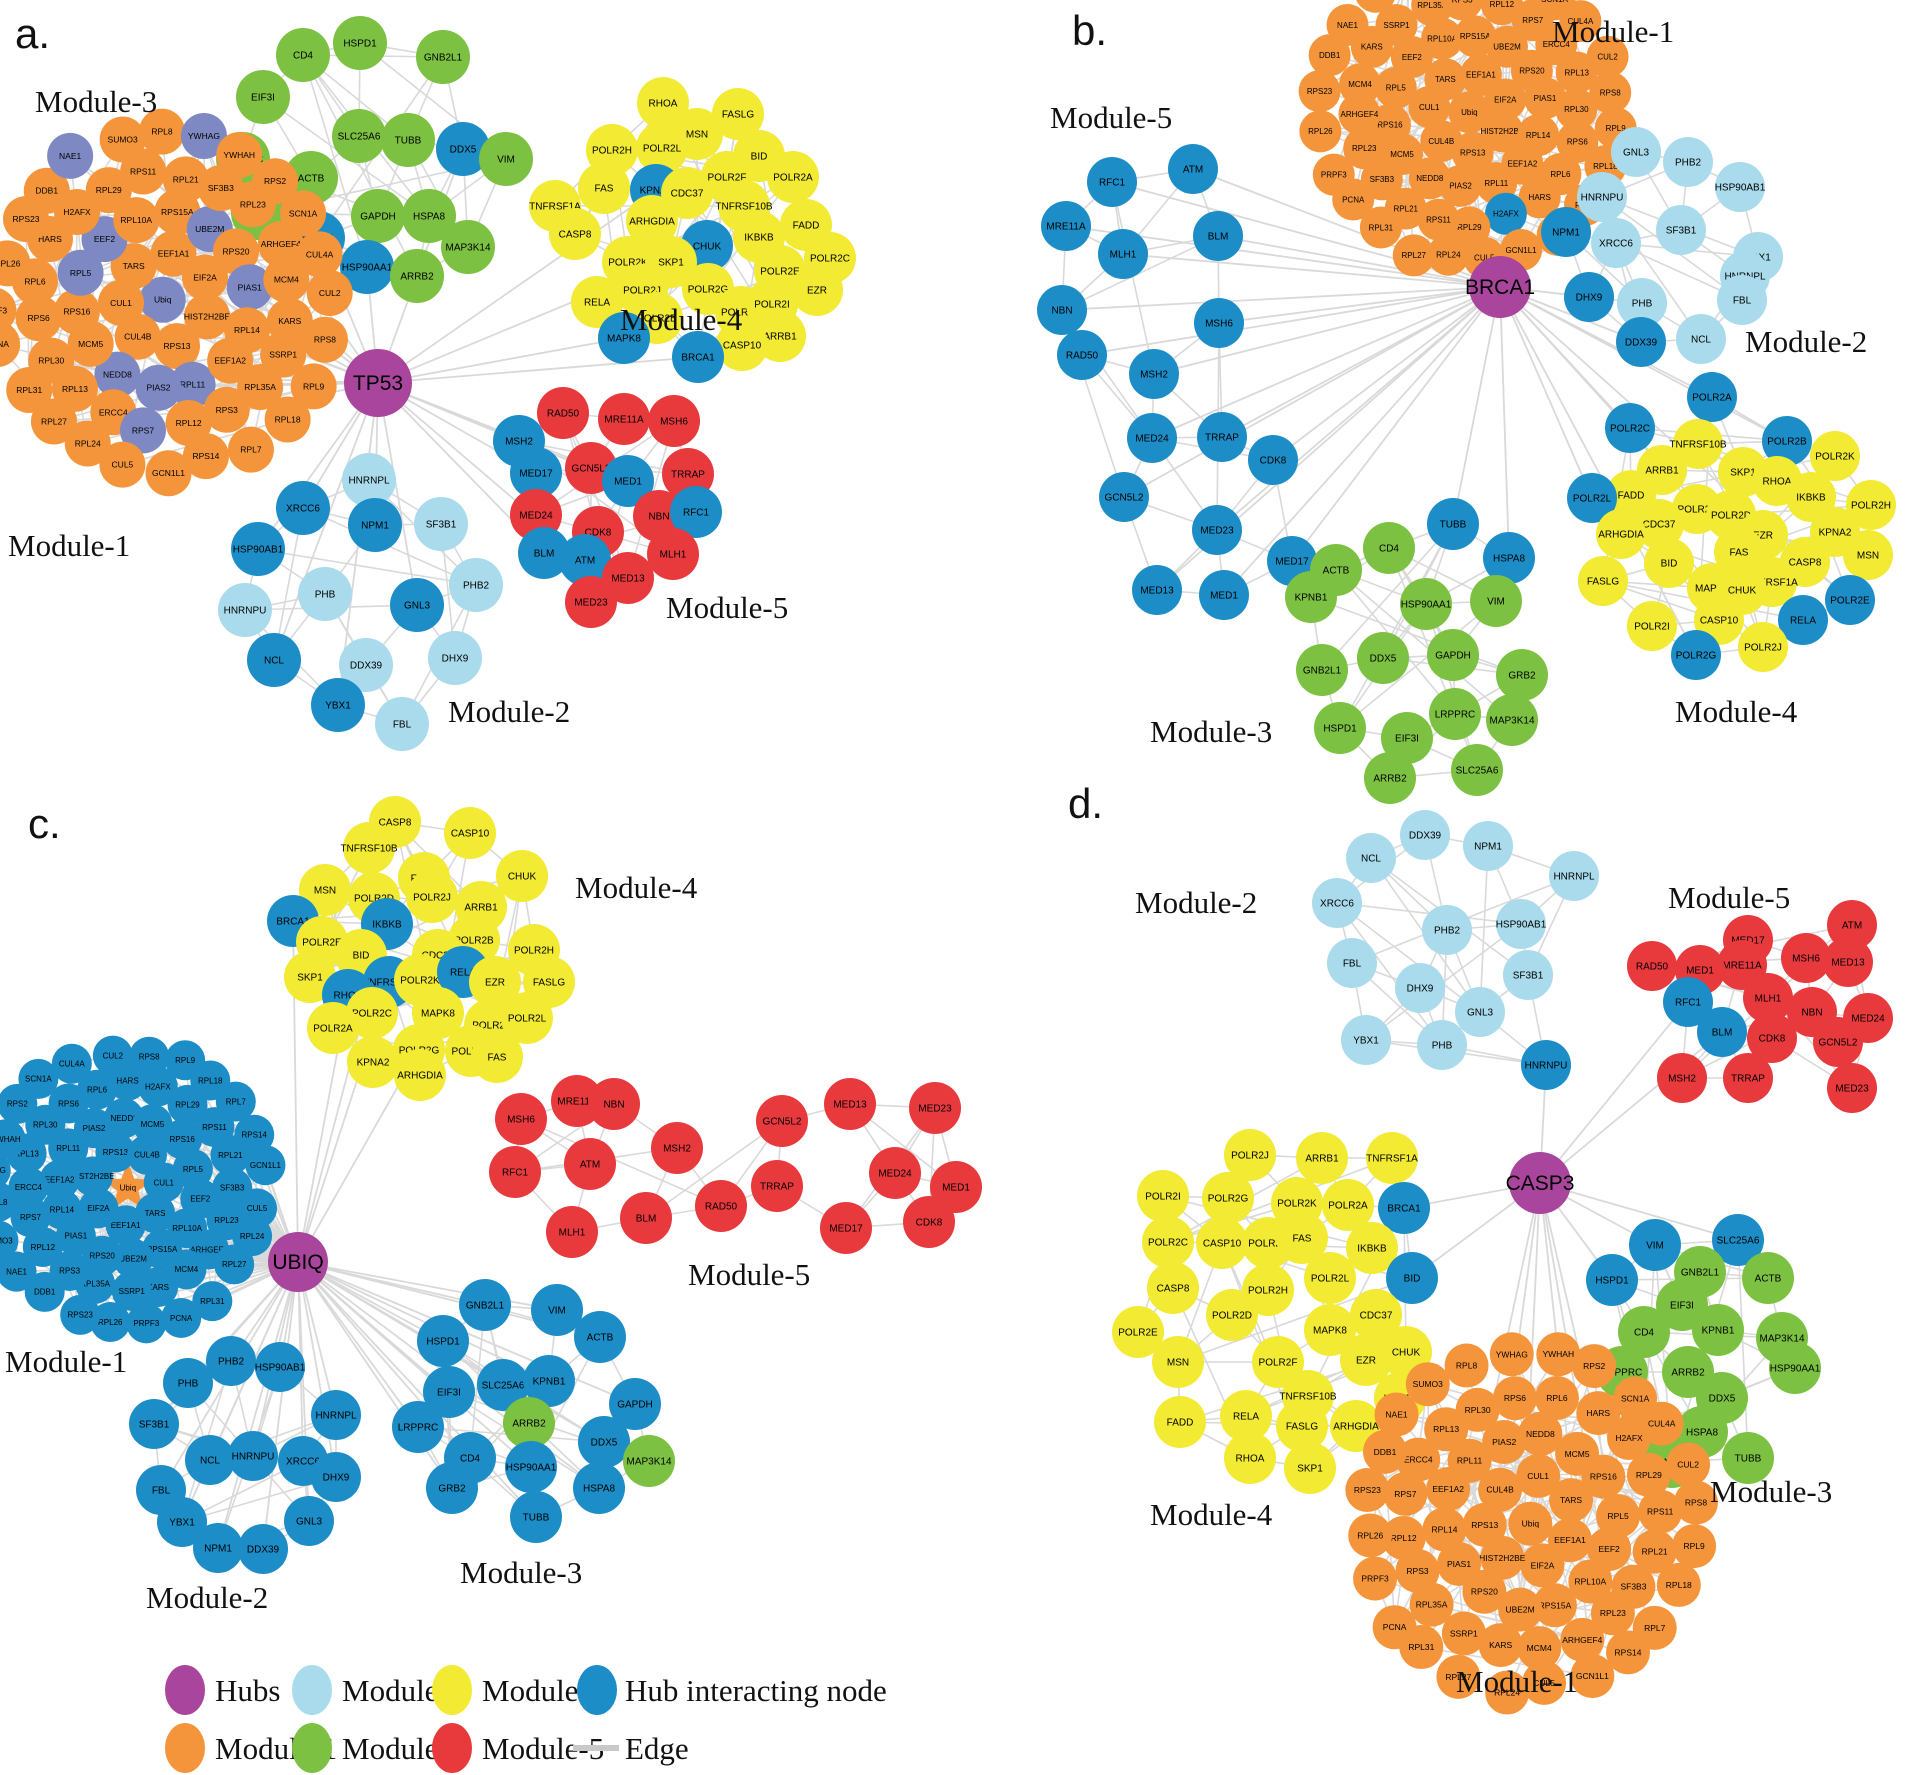 This screenshot has height=1775, width=1923. I want to click on node-slc25a6, so click(1477, 770).